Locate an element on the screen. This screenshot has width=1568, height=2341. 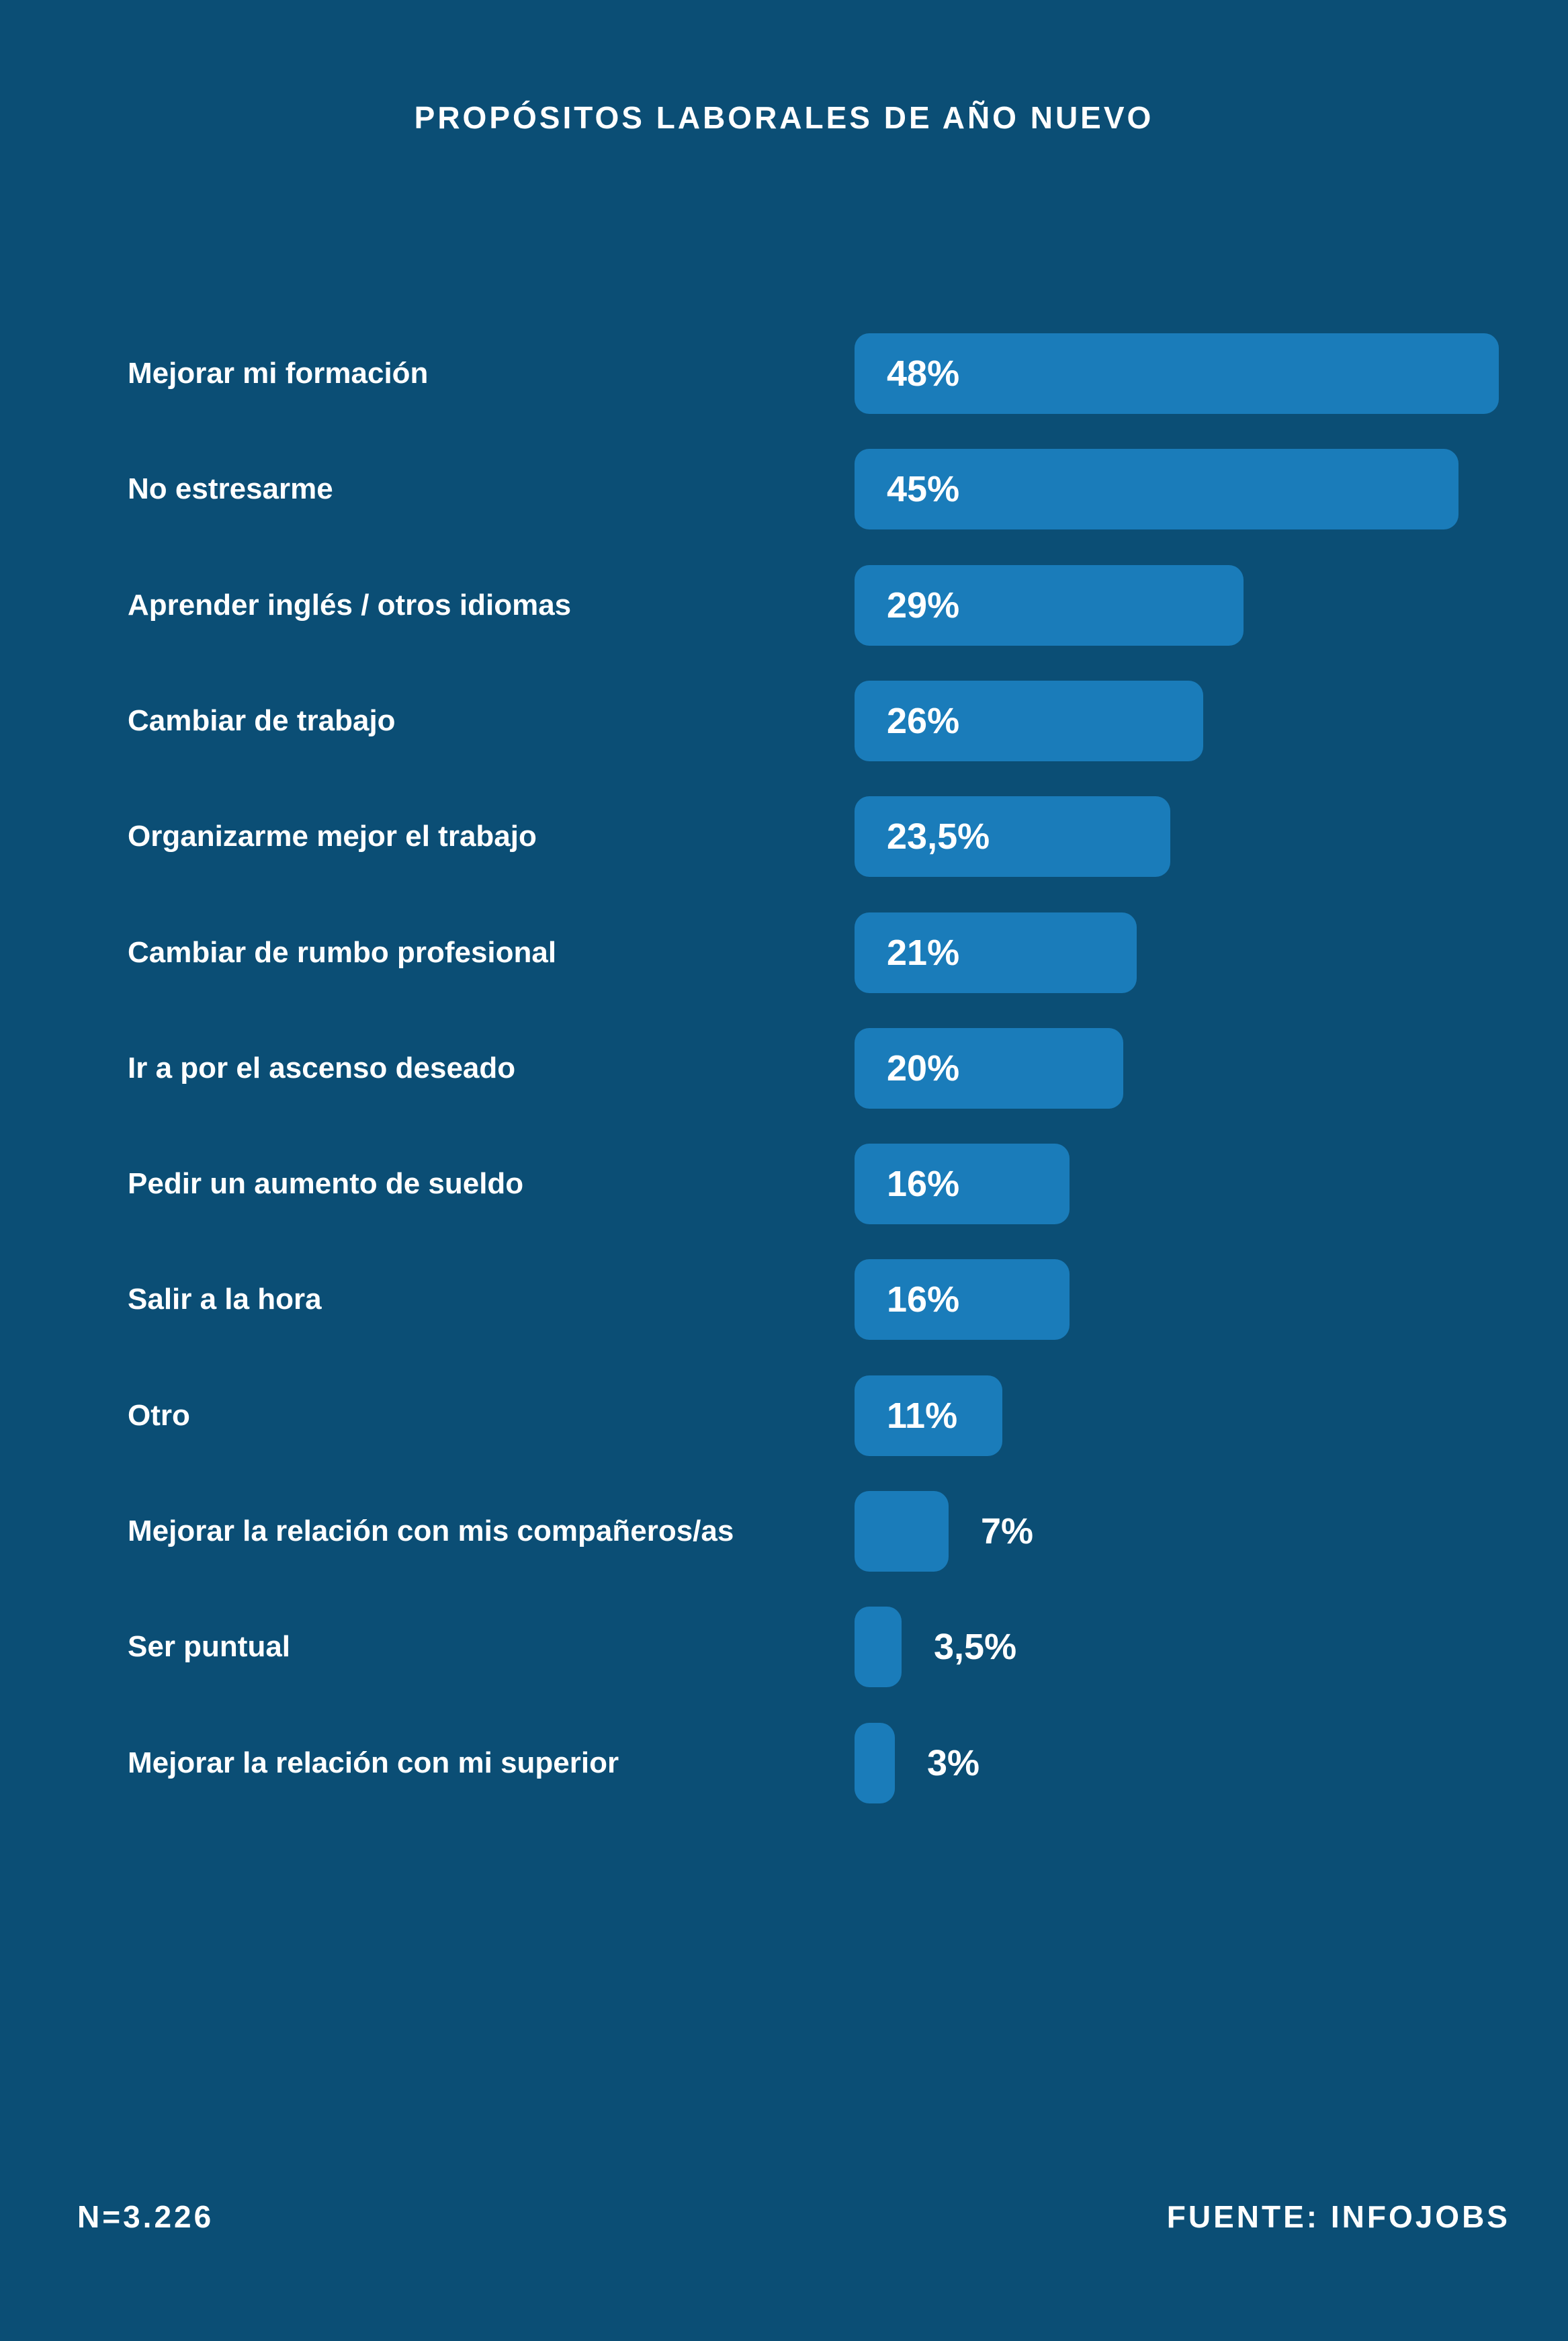
bar-row: Organizarme mejor el trabajo 23,5% is located at coordinates (784, 836).